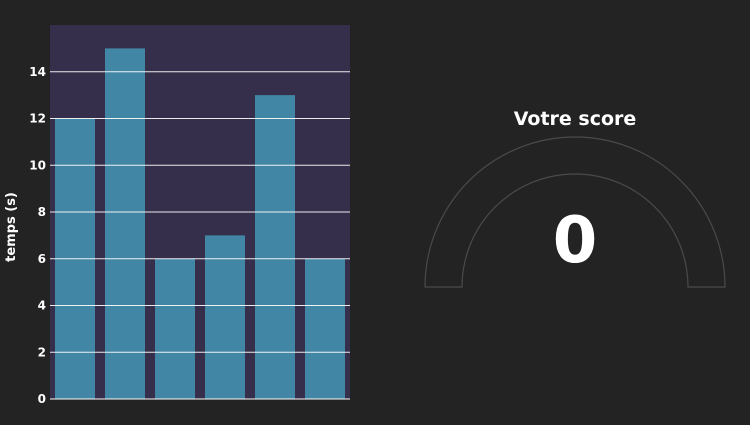 The height and width of the screenshot is (425, 750). I want to click on y-tick-label: 14, so click(37, 72).